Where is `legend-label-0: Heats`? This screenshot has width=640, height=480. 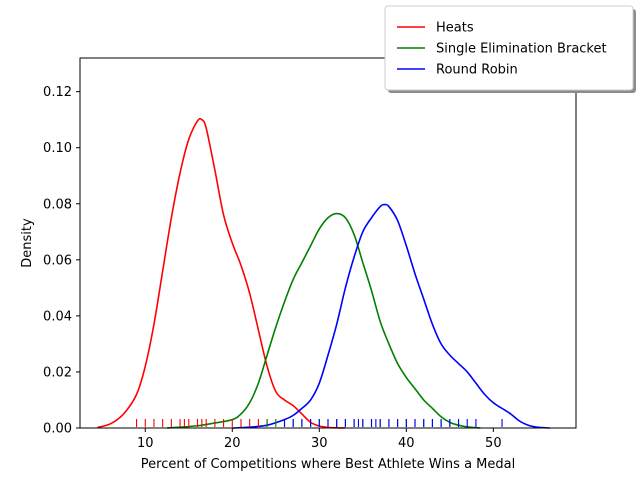 legend-label-0: Heats is located at coordinates (455, 28).